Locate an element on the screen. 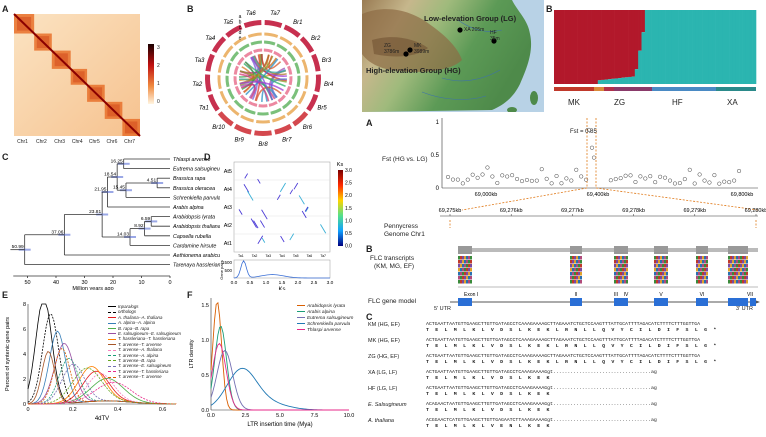 The width and height of the screenshot is (766, 437). fourdtv-ytick: 4 is located at coordinates (24, 355).